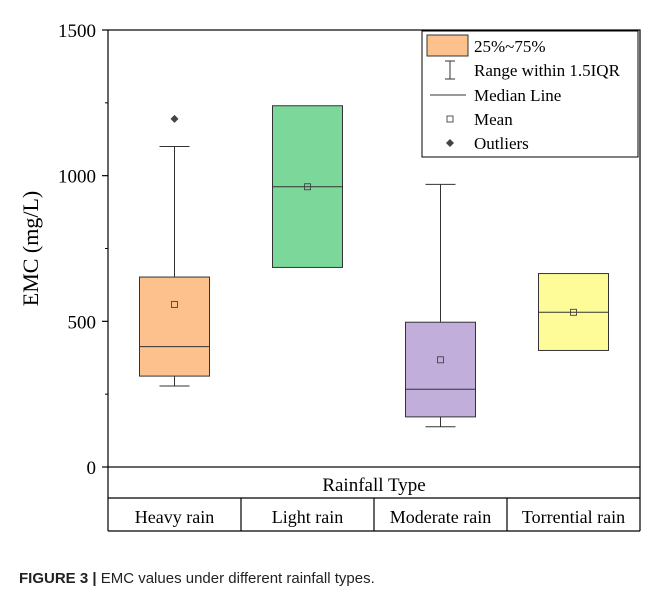  What do you see at coordinates (450, 119) in the screenshot?
I see `legend-mean-symbol` at bounding box center [450, 119].